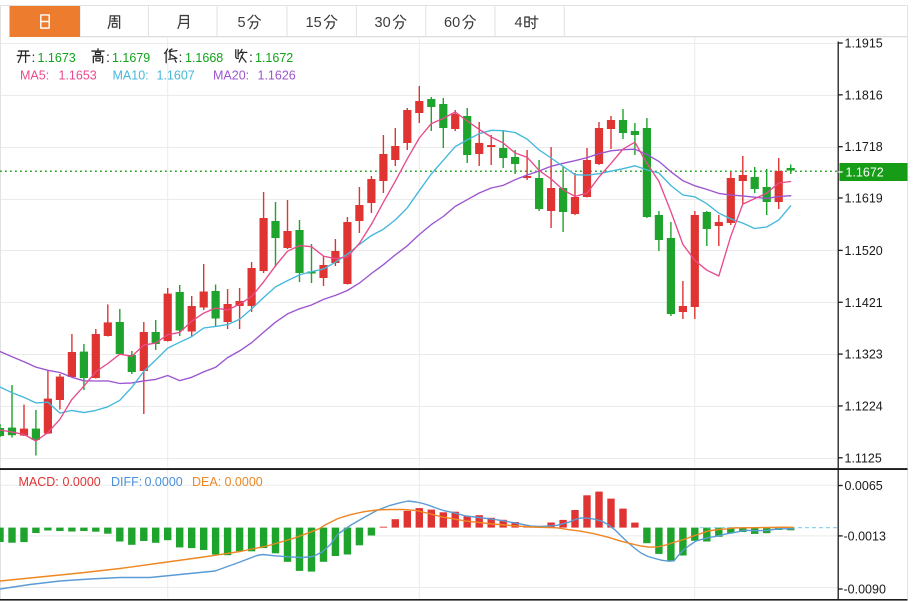 The width and height of the screenshot is (919, 601). I want to click on svg-text: 0.0065, so click(864, 486).